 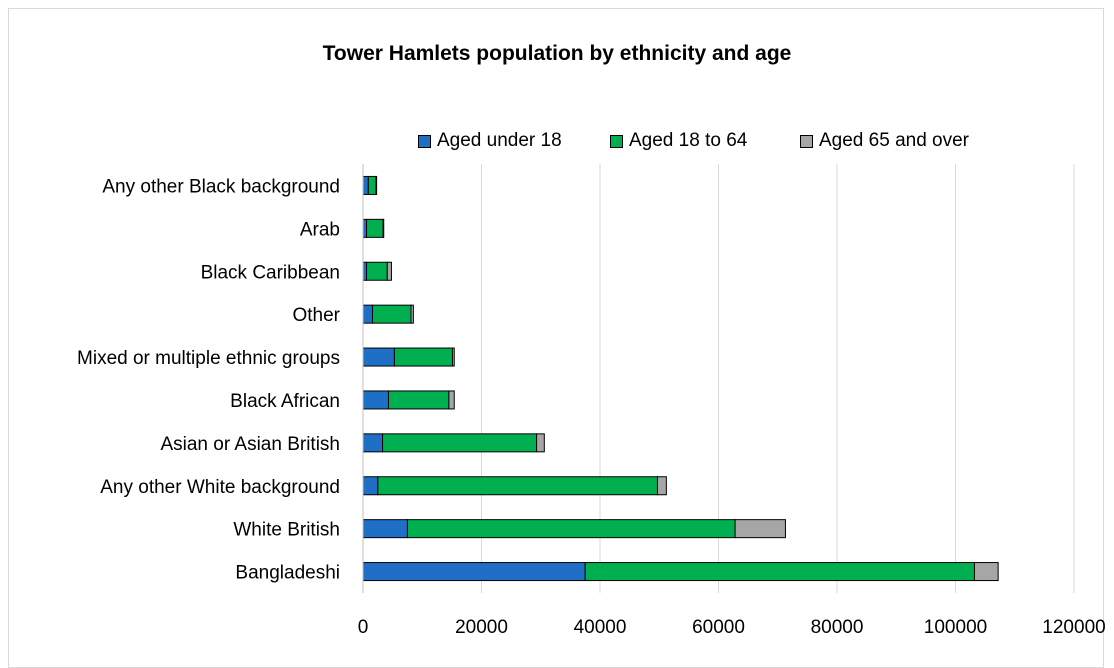 I want to click on legend-label-65-over: Aged 65 and over, so click(x=894, y=140).